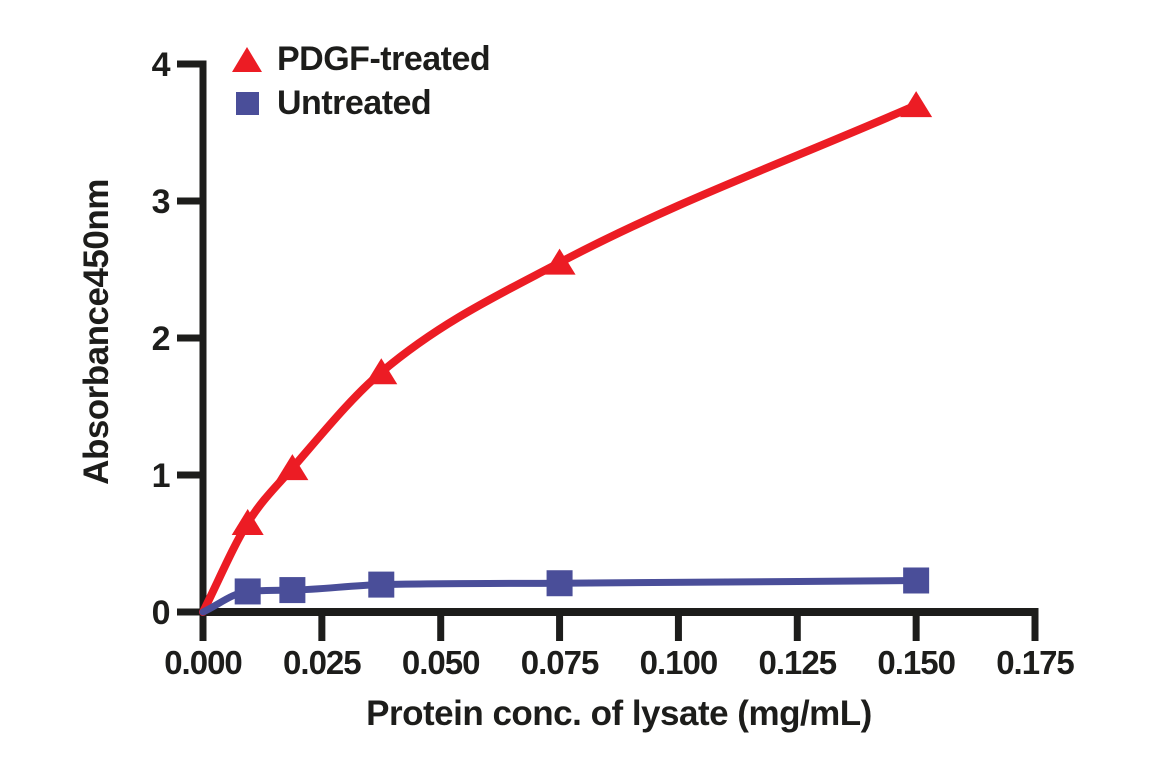  What do you see at coordinates (247, 59) in the screenshot?
I see `triangle-icon` at bounding box center [247, 59].